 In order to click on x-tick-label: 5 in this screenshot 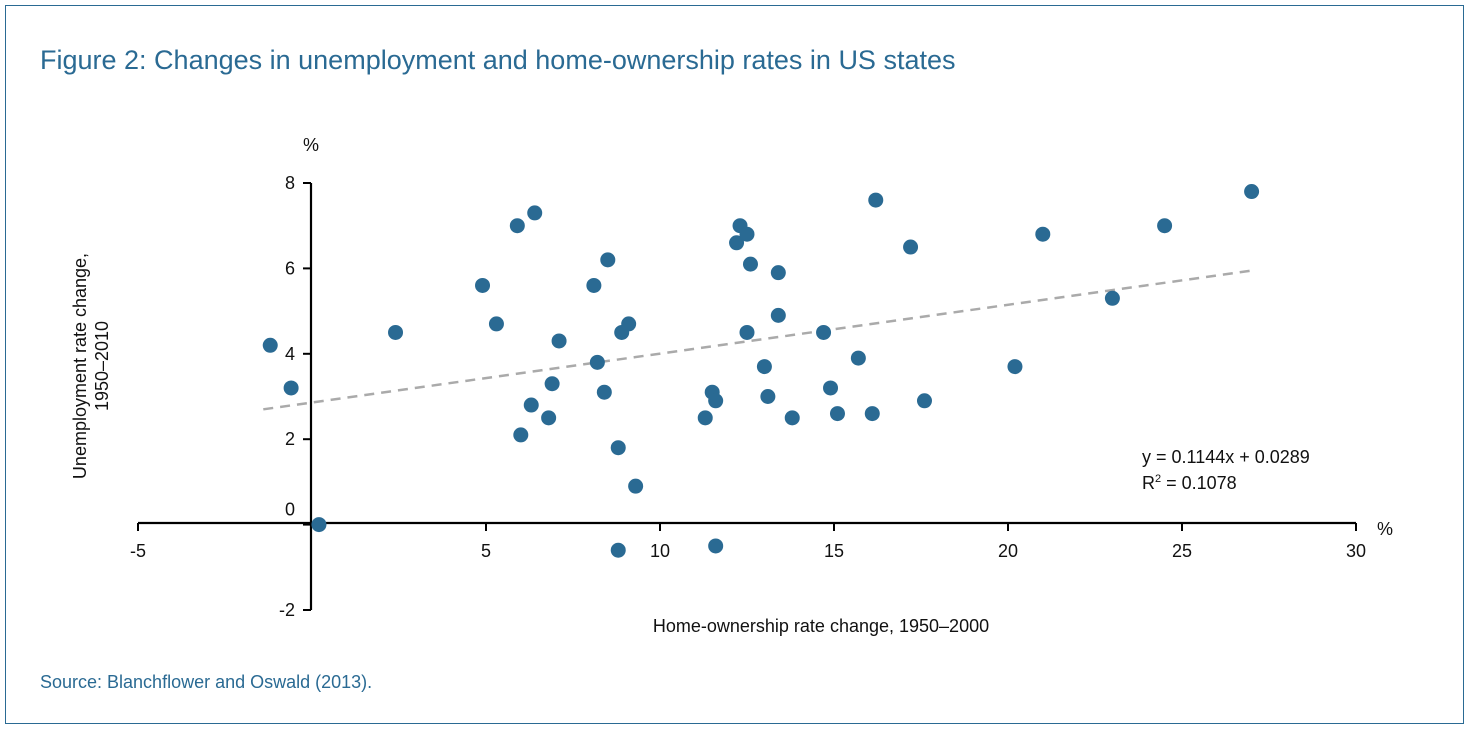, I will do `click(486, 551)`.